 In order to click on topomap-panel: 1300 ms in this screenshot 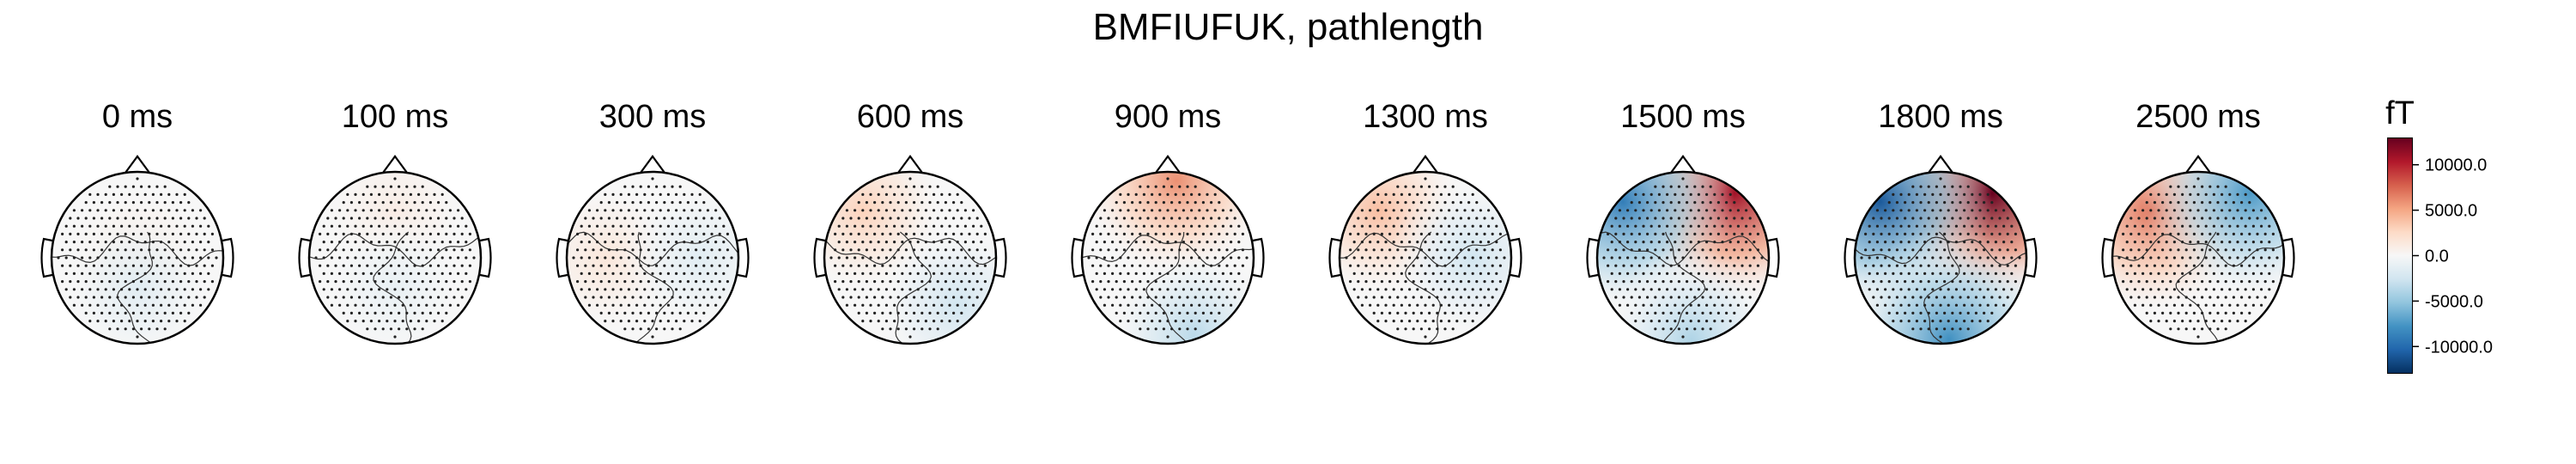, I will do `click(1425, 222)`.